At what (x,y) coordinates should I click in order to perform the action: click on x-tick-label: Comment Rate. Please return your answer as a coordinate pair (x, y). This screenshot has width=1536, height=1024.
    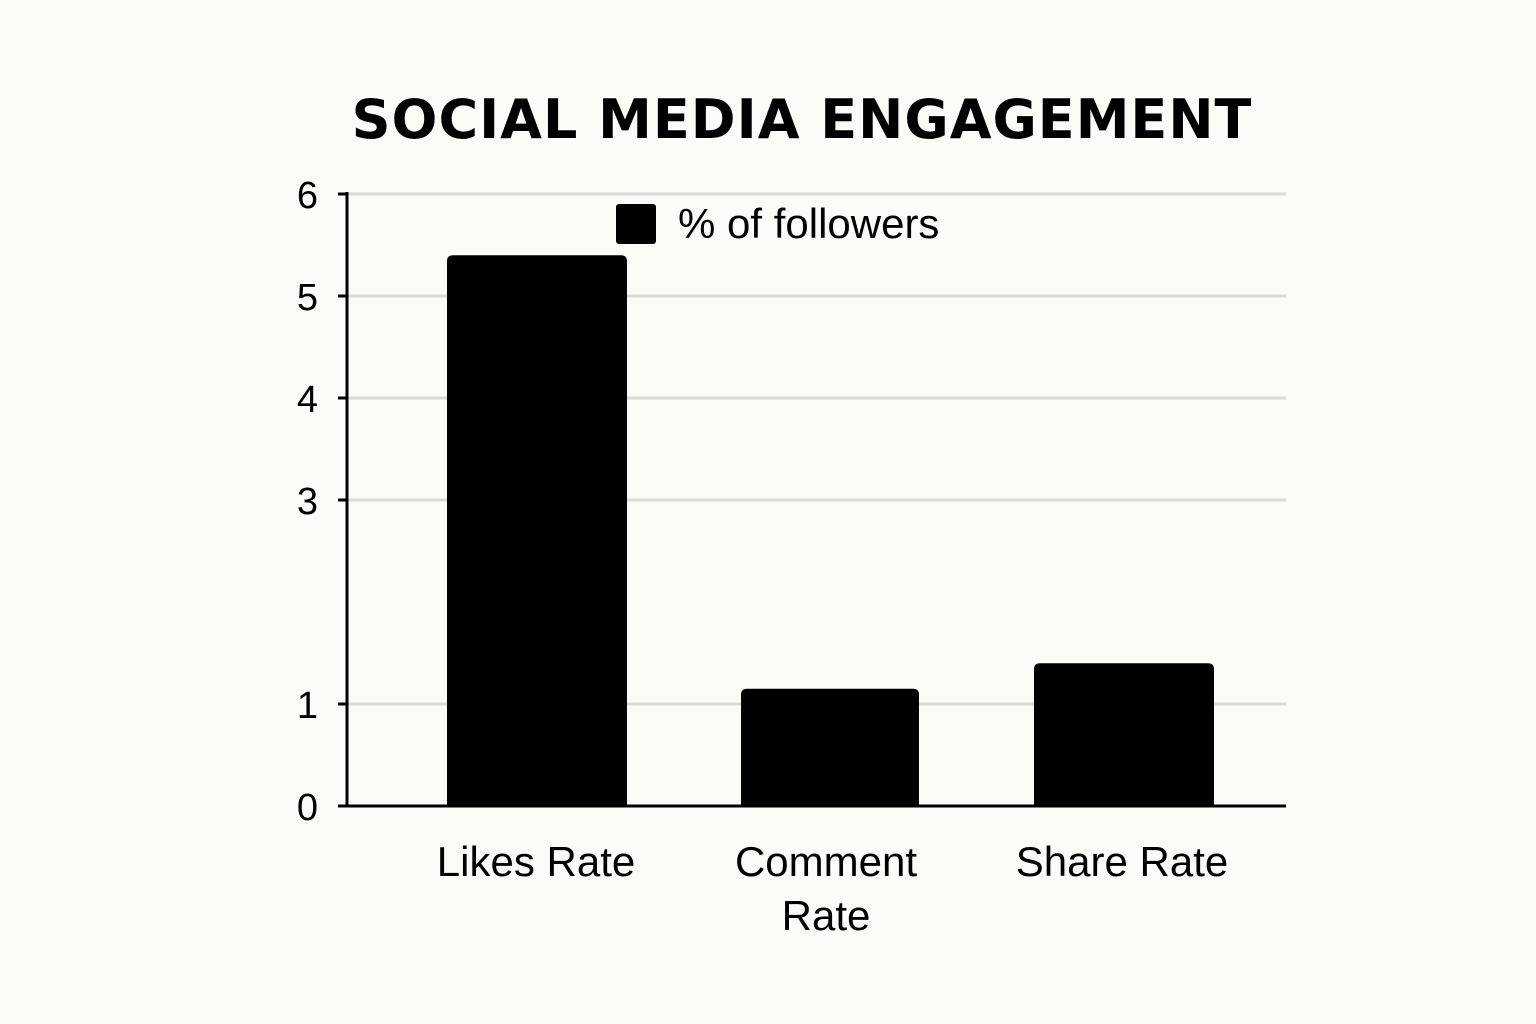
    Looking at the image, I should click on (826, 888).